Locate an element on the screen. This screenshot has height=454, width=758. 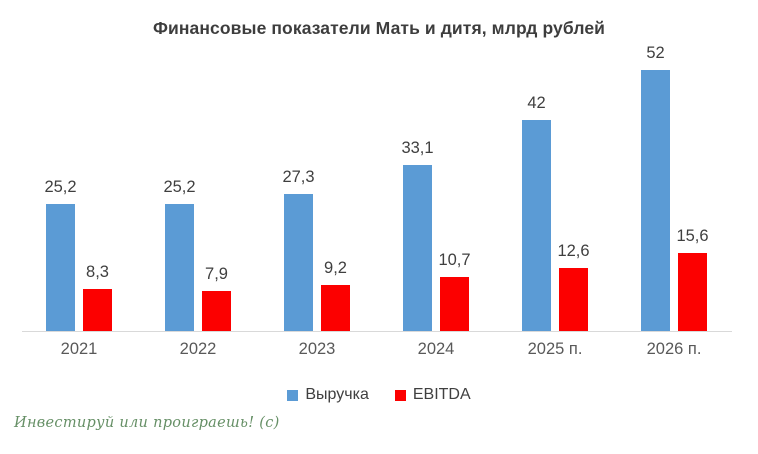
chart-legend: Выручка EBITDA is located at coordinates (379, 395).